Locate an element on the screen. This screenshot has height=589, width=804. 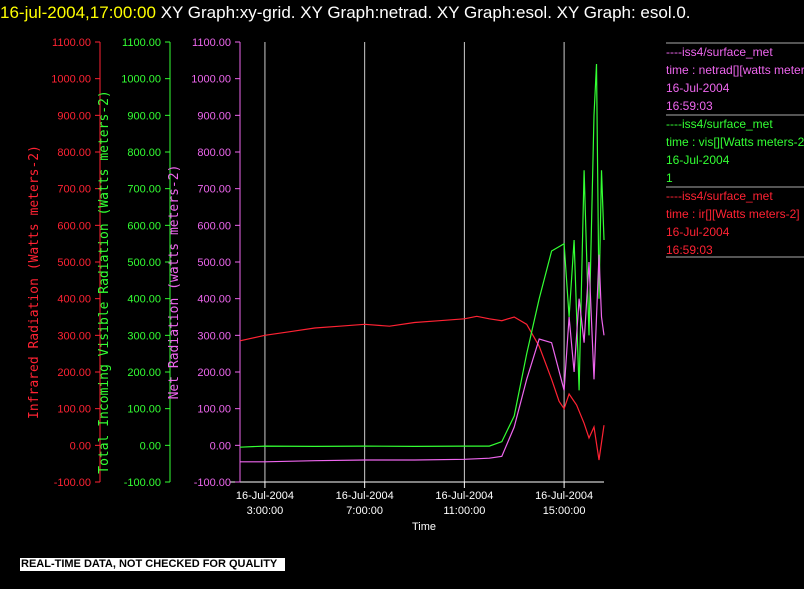
y-tick-label-ir: 300.00 is located at coordinates (74, 336).